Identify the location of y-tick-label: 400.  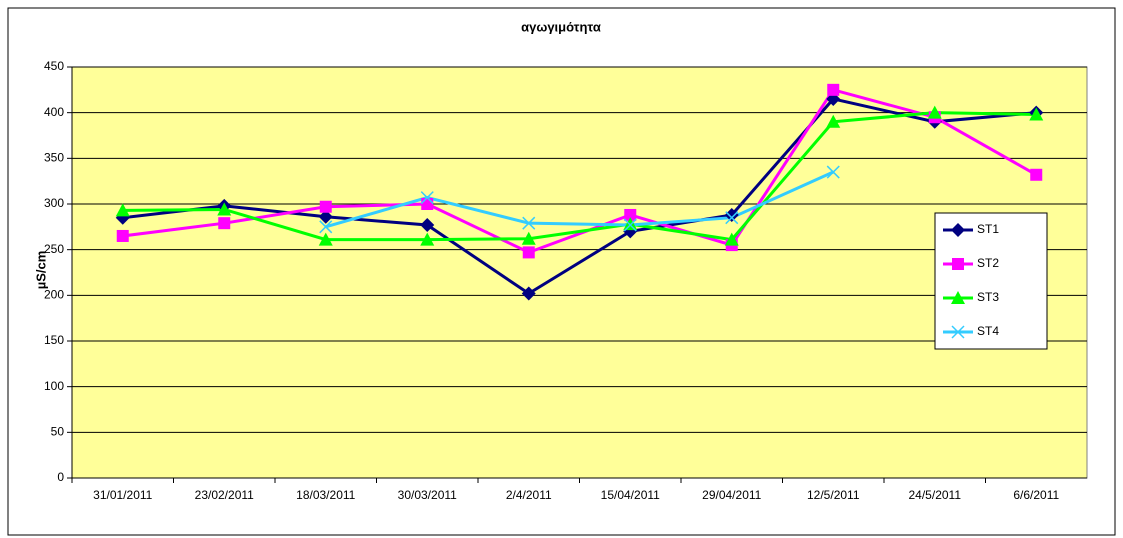
(54, 112).